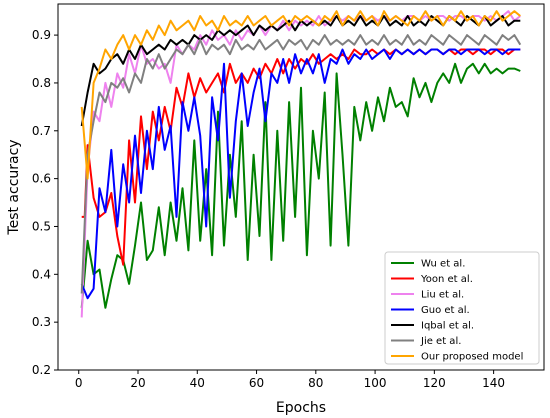  I want to click on y-tick-label: 0.5, so click(41, 226).